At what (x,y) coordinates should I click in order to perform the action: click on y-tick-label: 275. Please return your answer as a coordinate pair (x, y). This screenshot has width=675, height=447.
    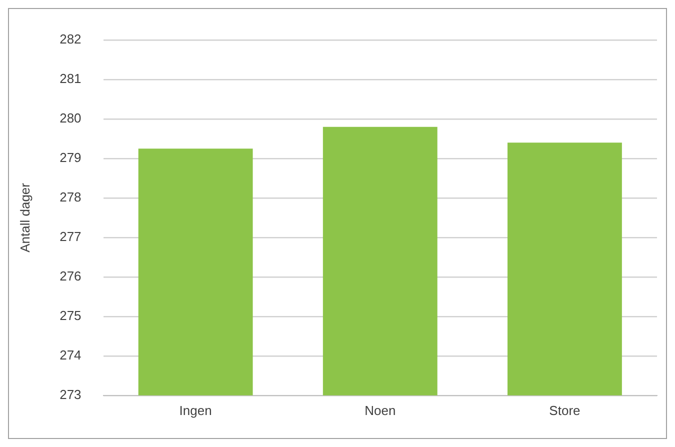
    Looking at the image, I should click on (71, 315).